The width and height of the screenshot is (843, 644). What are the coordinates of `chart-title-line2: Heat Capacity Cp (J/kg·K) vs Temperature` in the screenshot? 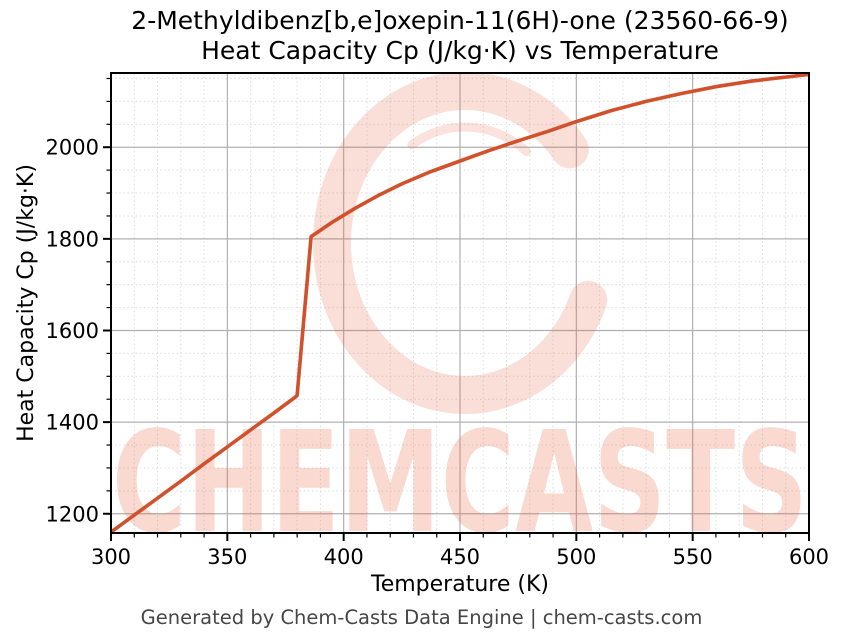 It's located at (460, 50).